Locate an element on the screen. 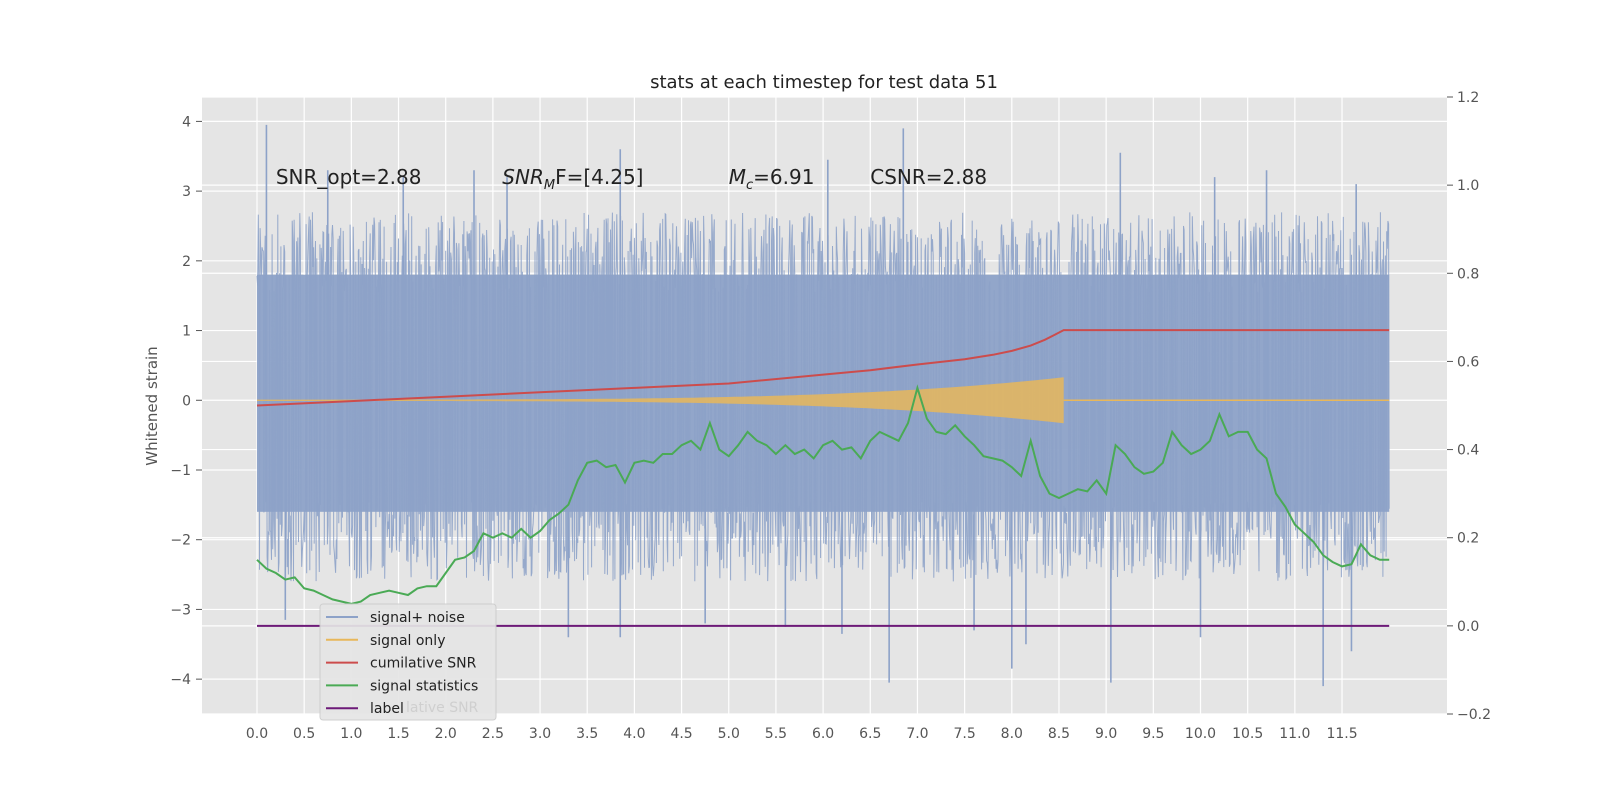  x-tick-label: 3.0 is located at coordinates (540, 734).